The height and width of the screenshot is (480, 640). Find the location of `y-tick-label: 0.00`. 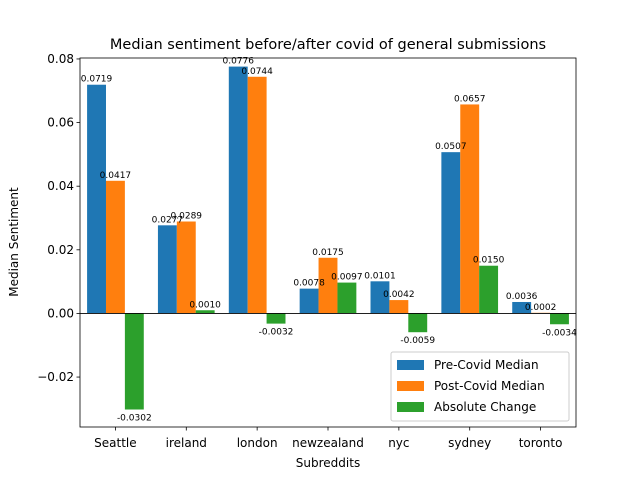

y-tick-label: 0.00 is located at coordinates (60, 313).